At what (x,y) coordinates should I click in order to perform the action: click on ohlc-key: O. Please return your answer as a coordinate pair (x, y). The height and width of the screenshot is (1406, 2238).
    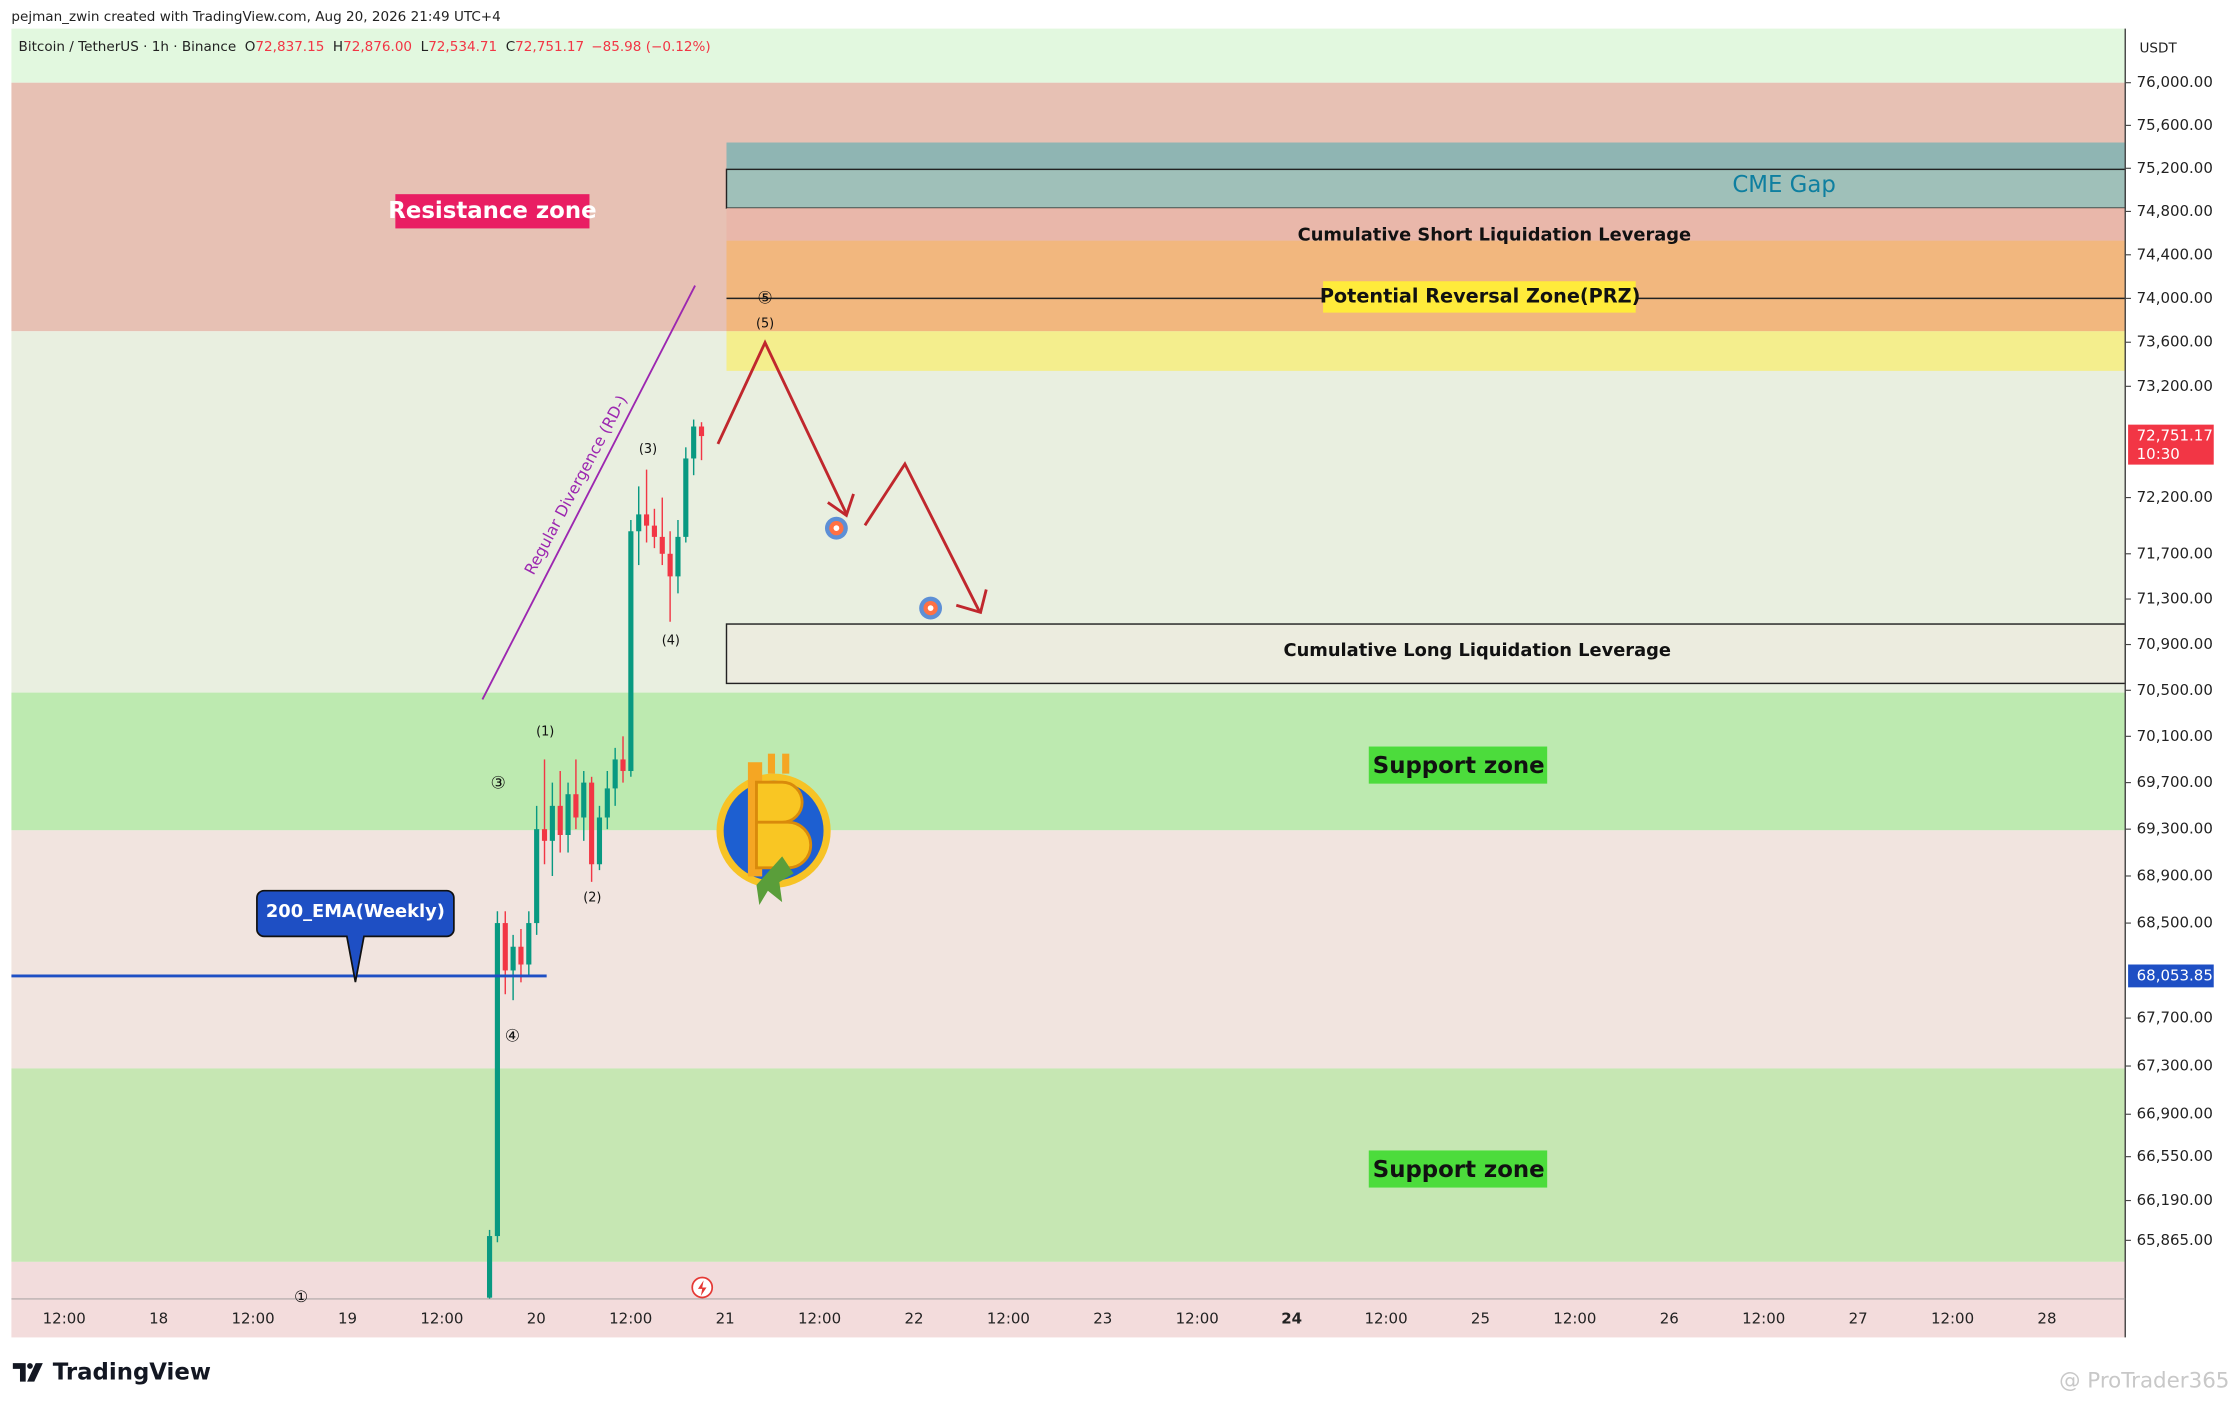
    Looking at the image, I should click on (250, 47).